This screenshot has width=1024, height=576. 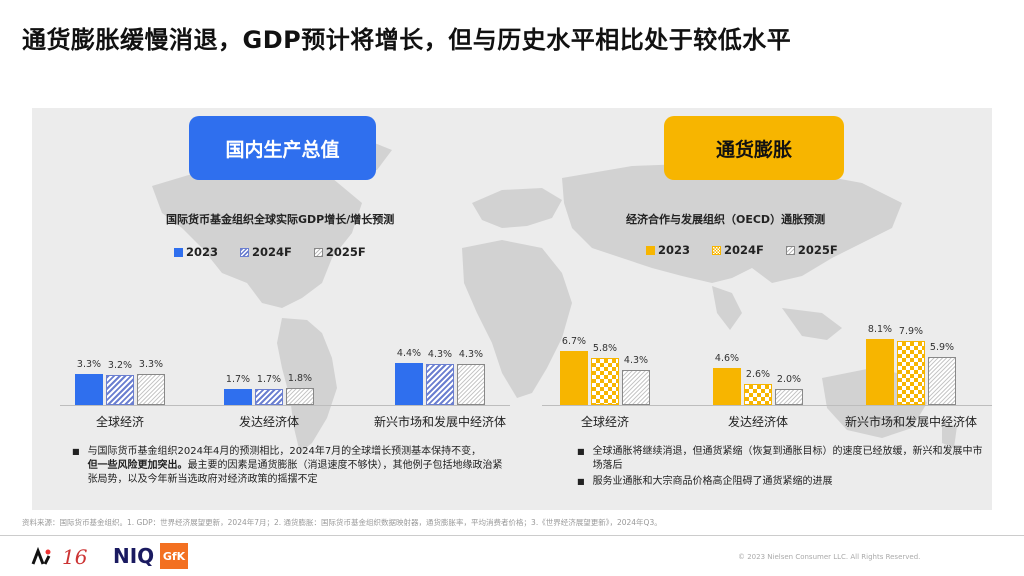 I want to click on gdp-legend-2025f: 2025F, so click(x=339, y=252).